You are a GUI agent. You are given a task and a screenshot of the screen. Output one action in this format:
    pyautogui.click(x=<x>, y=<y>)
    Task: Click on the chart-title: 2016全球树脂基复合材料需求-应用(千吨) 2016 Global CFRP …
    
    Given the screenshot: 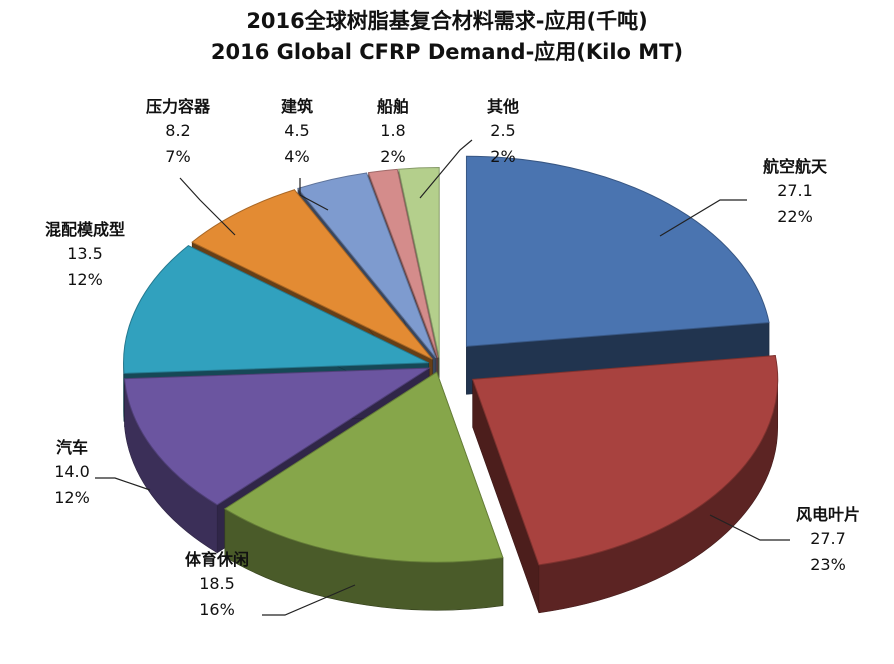 What is the action you would take?
    pyautogui.click(x=447, y=37)
    